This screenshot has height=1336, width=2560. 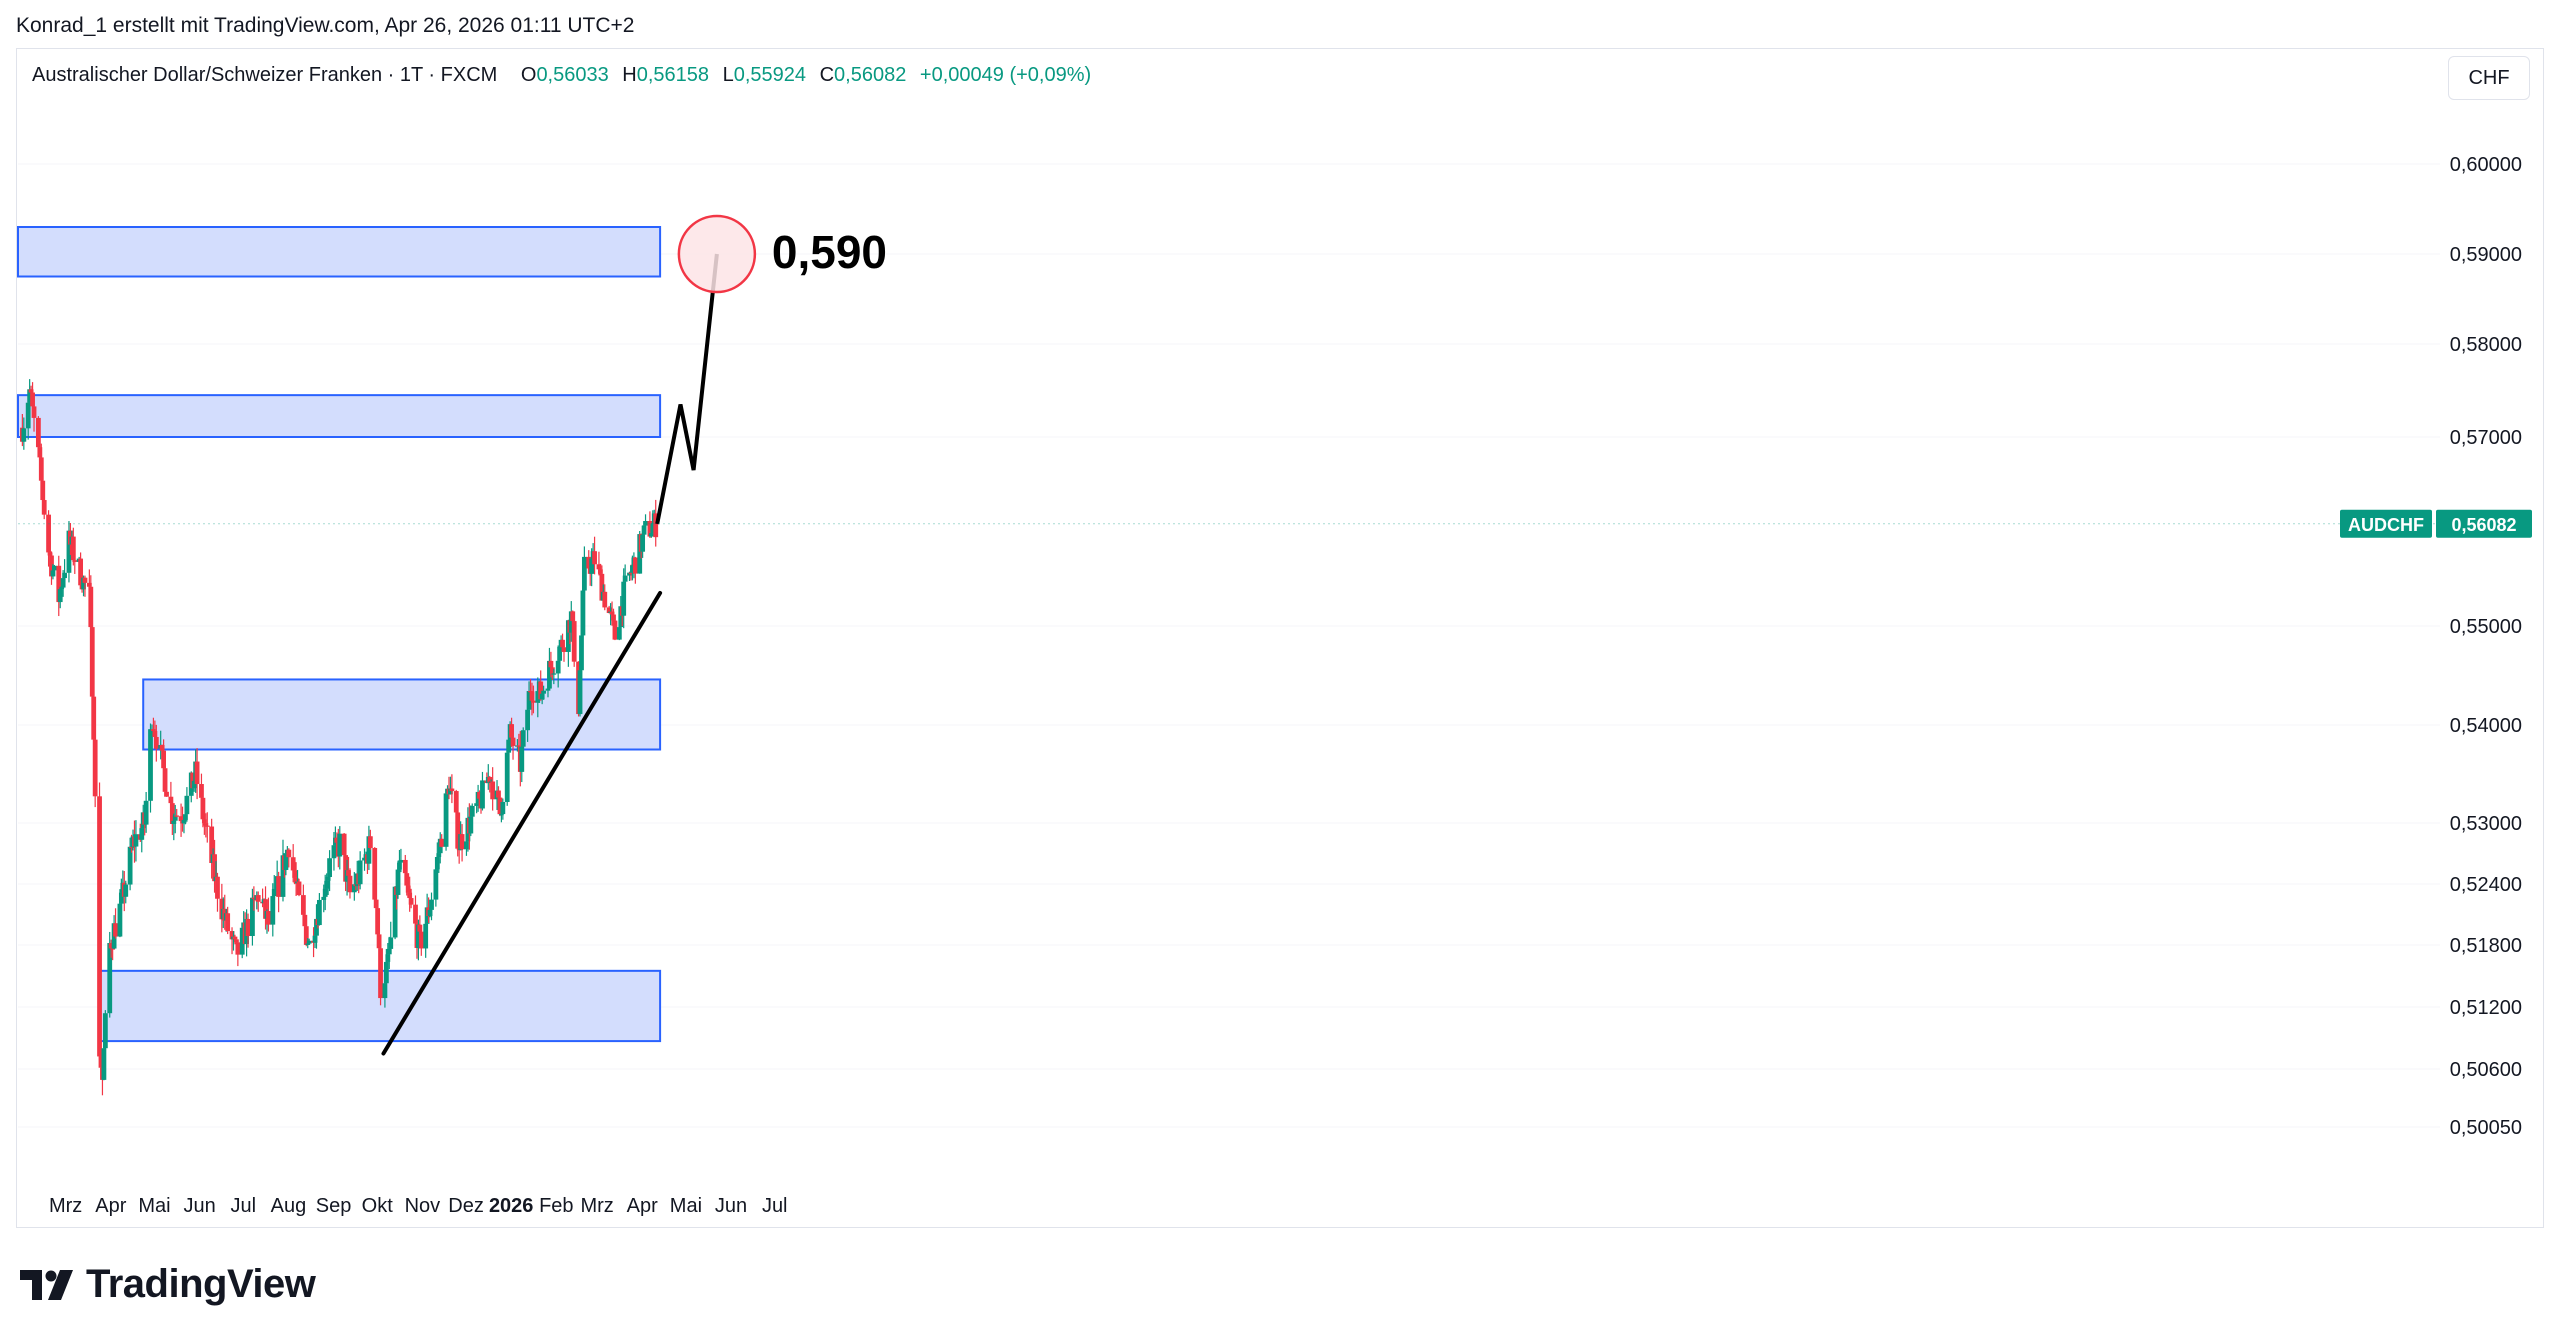 What do you see at coordinates (46, 1284) in the screenshot?
I see `tradingview-logo-icon` at bounding box center [46, 1284].